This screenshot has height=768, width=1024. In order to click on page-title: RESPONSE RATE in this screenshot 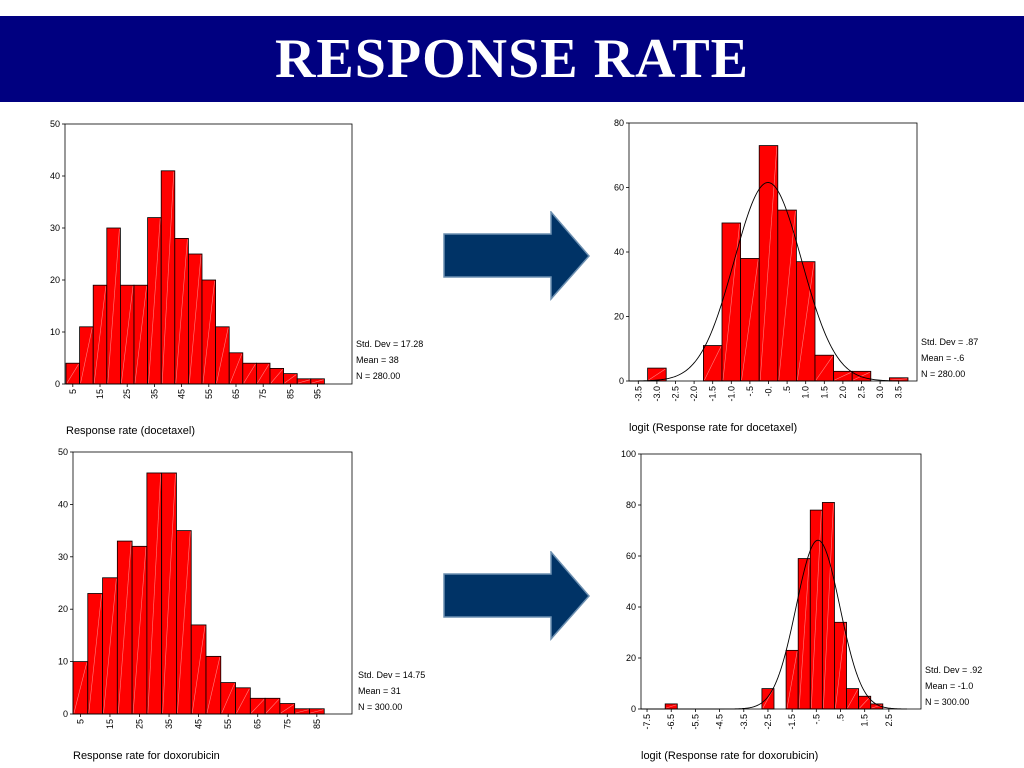, I will do `click(512, 59)`.